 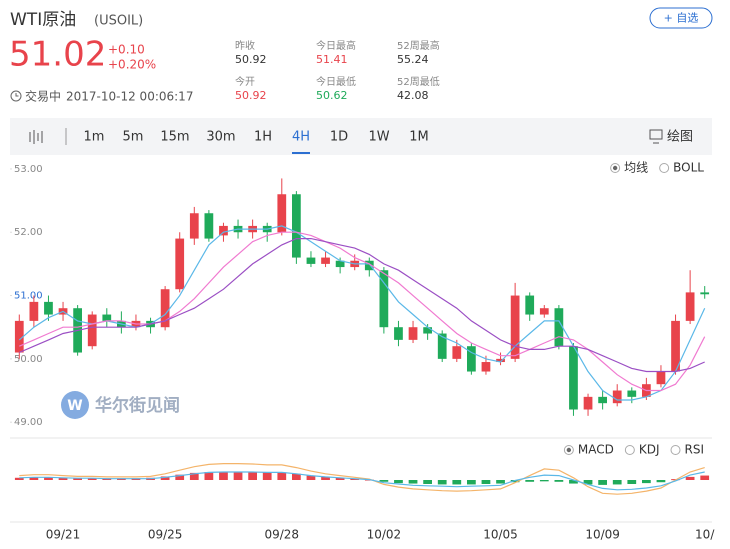 What do you see at coordinates (165, 535) in the screenshot?
I see `x-tick-label: 09/25` at bounding box center [165, 535].